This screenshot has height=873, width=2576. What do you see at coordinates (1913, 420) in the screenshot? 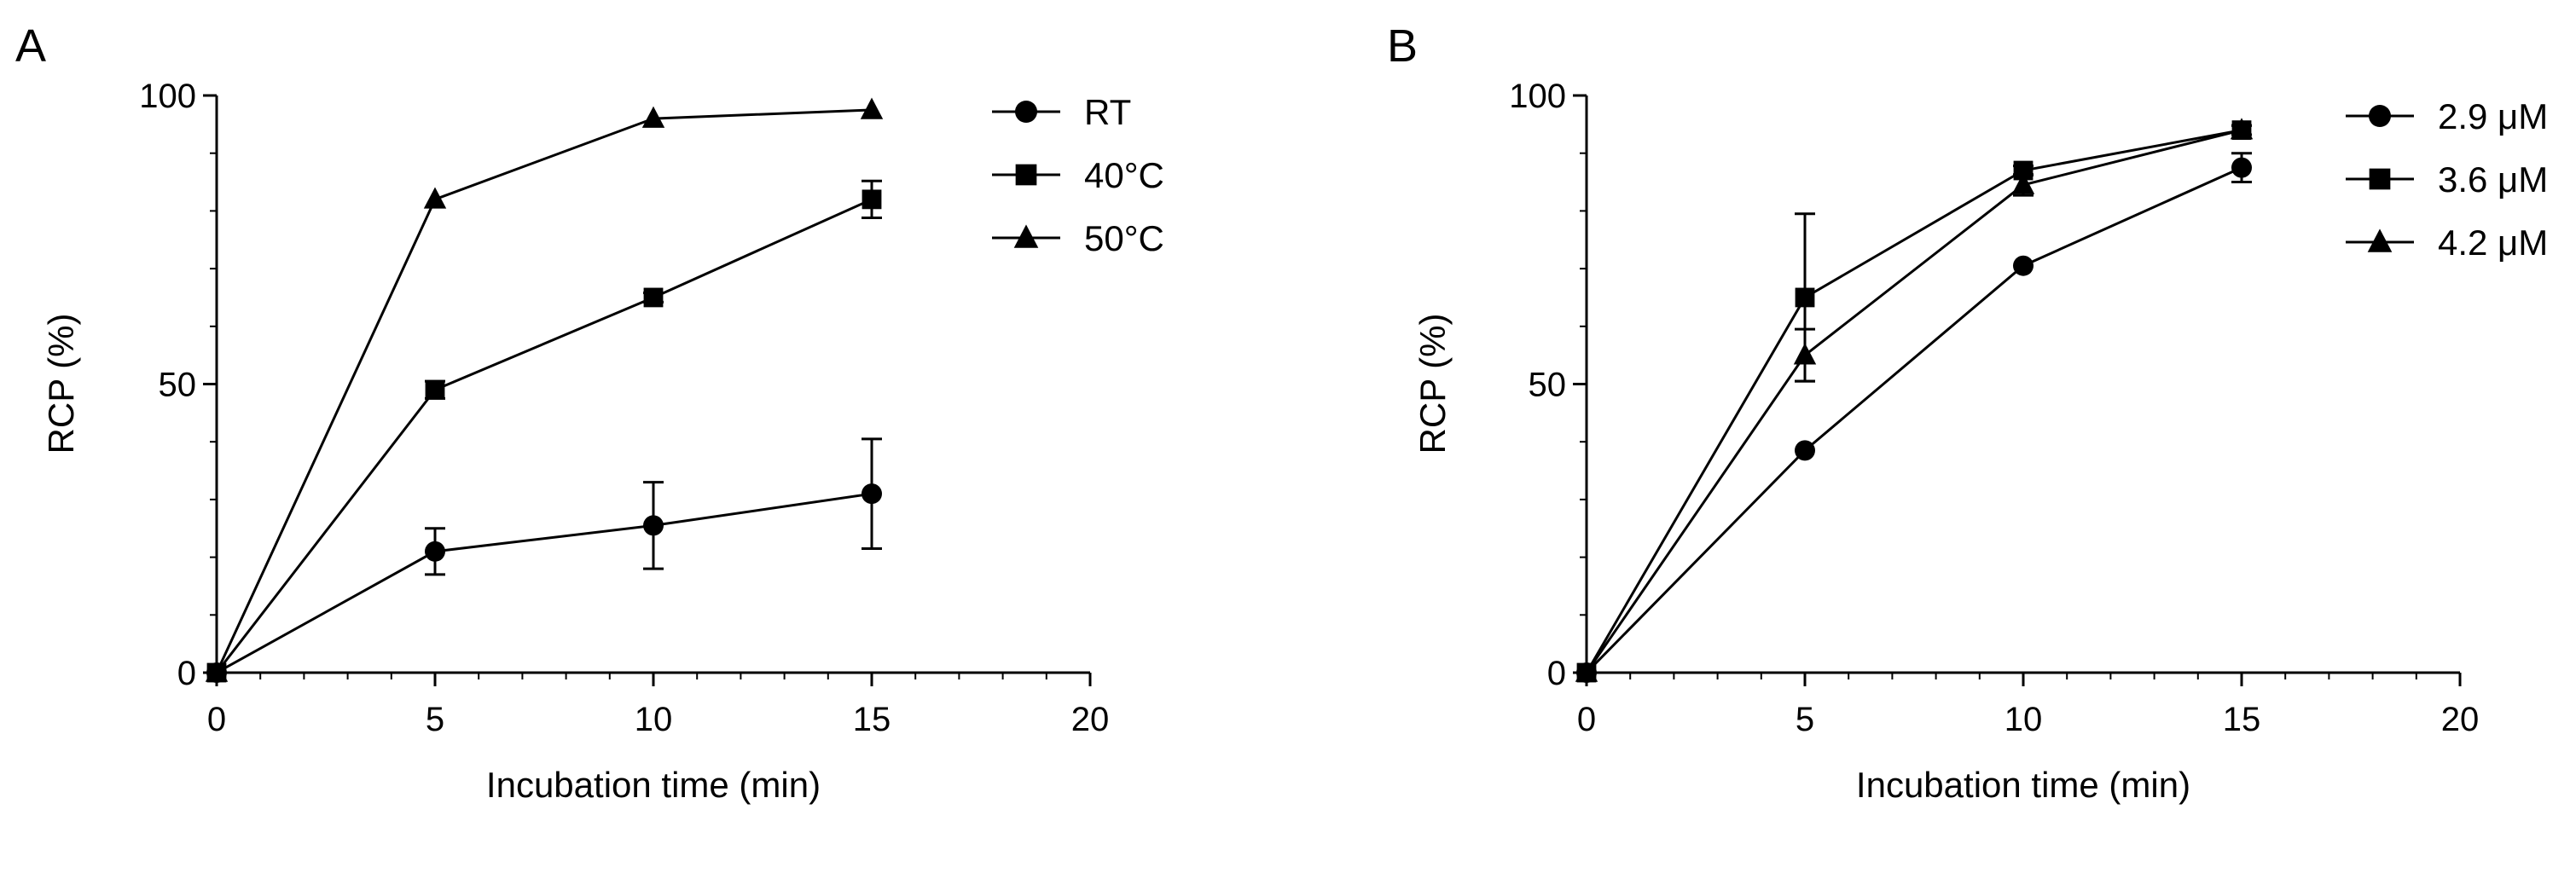
I see `panel-b-series-line` at bounding box center [1913, 420].